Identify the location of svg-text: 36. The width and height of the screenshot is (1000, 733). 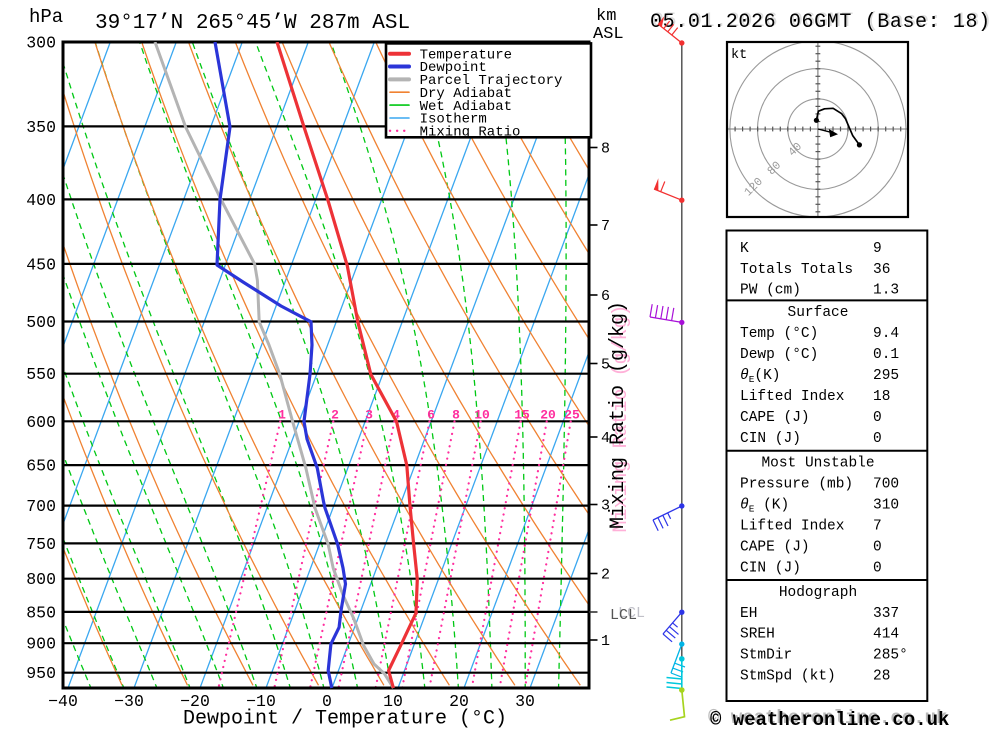
(881, 270).